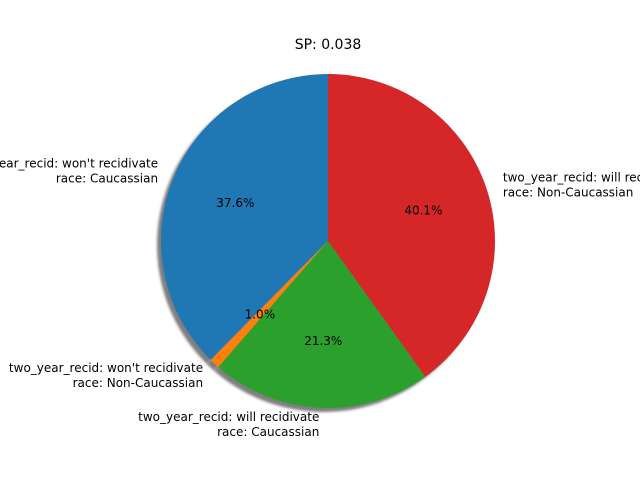 The height and width of the screenshot is (480, 640). Describe the element at coordinates (323, 341) in the screenshot. I see `percent-label-2: 21.3%` at that location.